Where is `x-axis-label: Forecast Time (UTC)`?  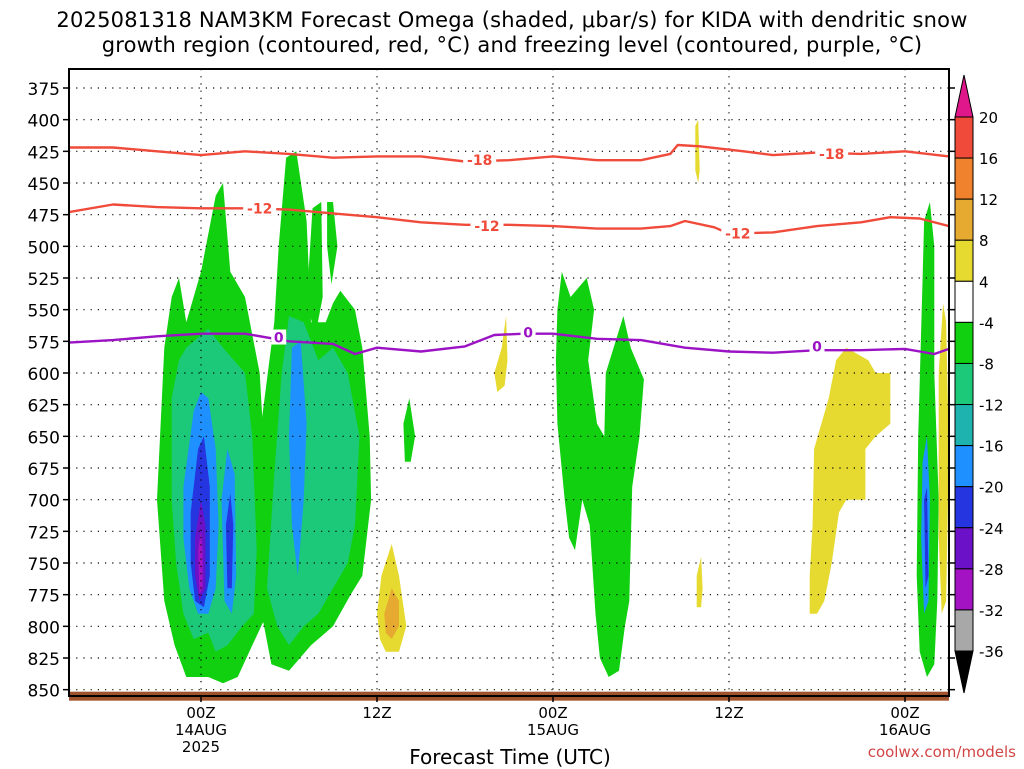
x-axis-label: Forecast Time (UTC) is located at coordinates (510, 757).